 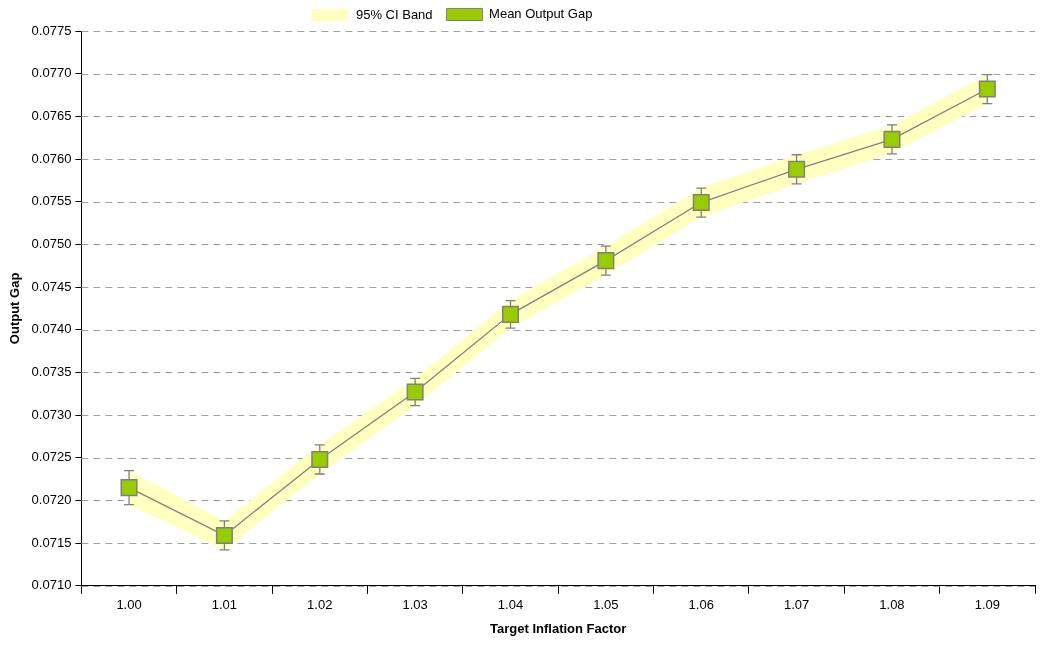 What do you see at coordinates (415, 605) in the screenshot?
I see `x-tick-label: 1.03` at bounding box center [415, 605].